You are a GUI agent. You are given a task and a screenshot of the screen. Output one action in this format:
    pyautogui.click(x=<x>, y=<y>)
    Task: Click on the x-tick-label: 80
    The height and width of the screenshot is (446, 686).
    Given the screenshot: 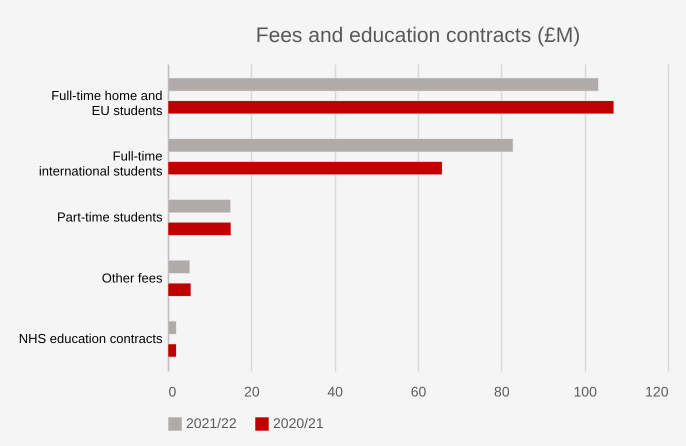 What is the action you would take?
    pyautogui.click(x=502, y=392)
    